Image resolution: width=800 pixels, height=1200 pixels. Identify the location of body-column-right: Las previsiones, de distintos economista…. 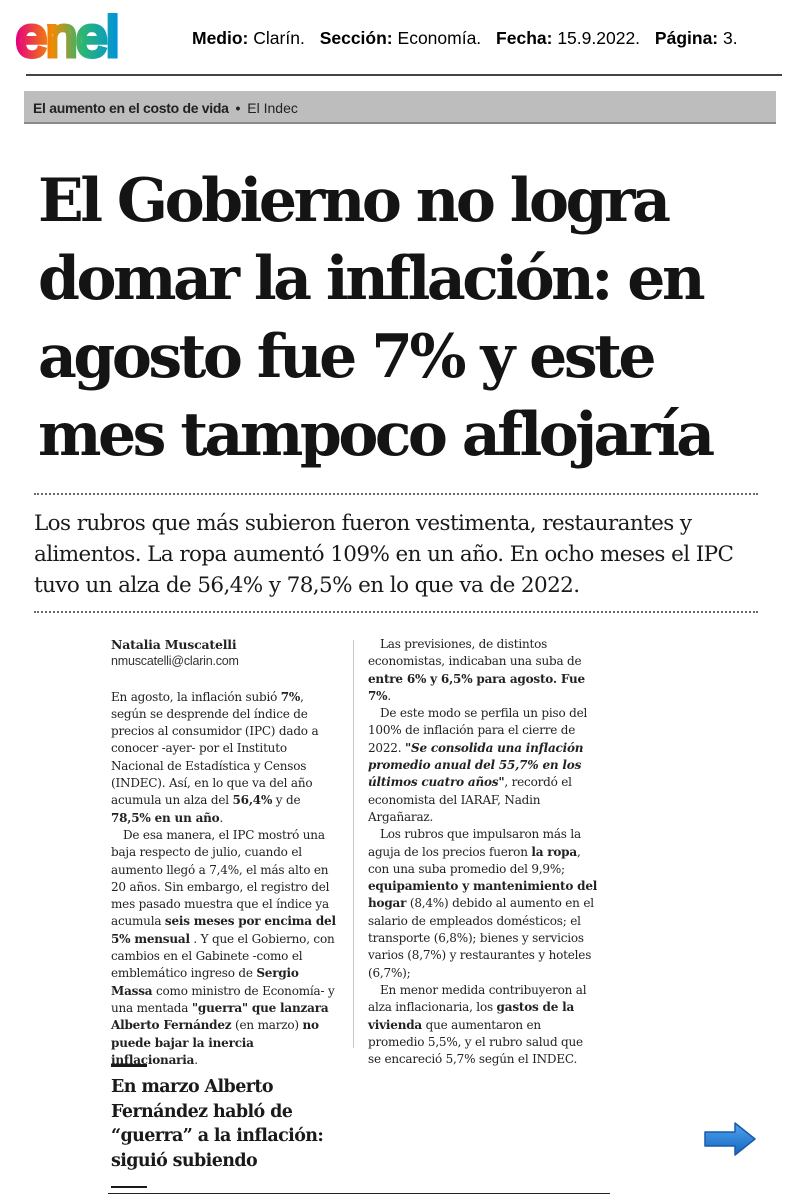
(483, 852).